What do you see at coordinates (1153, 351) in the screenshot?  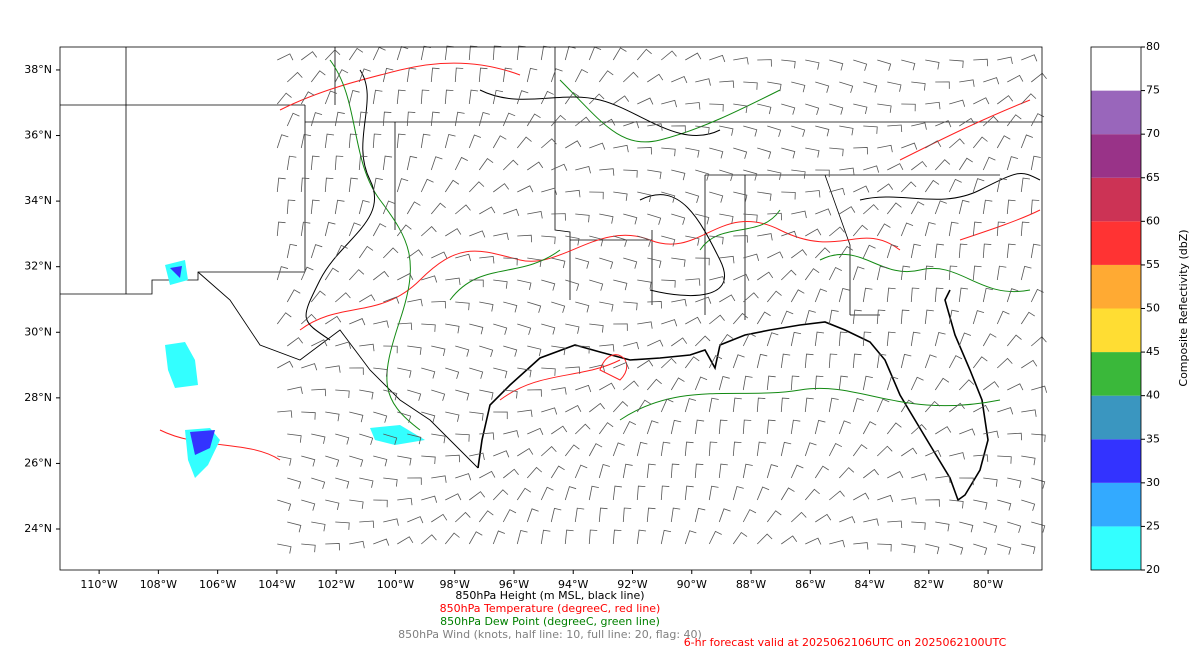 I see `colorbar-tick-label: 45` at bounding box center [1153, 351].